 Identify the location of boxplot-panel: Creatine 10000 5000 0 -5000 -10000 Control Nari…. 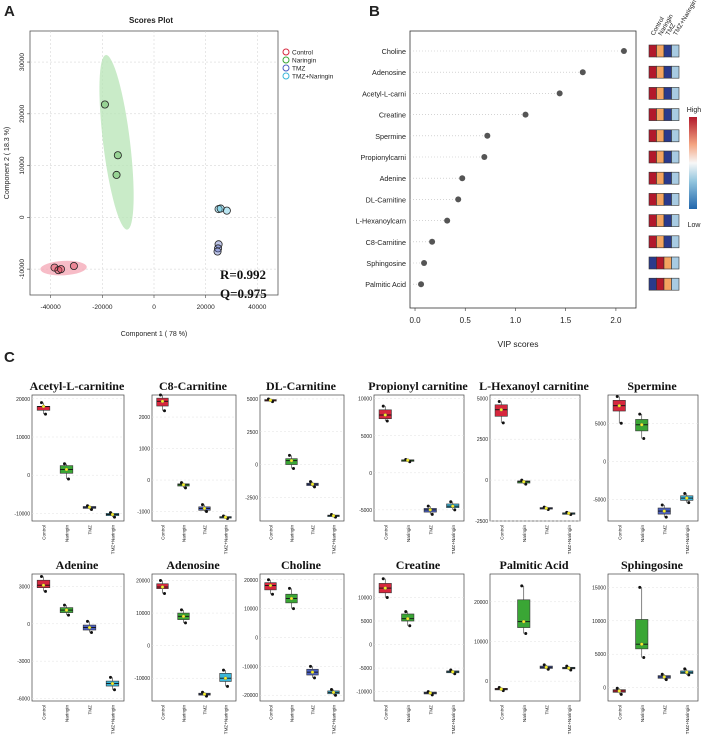
(410, 646).